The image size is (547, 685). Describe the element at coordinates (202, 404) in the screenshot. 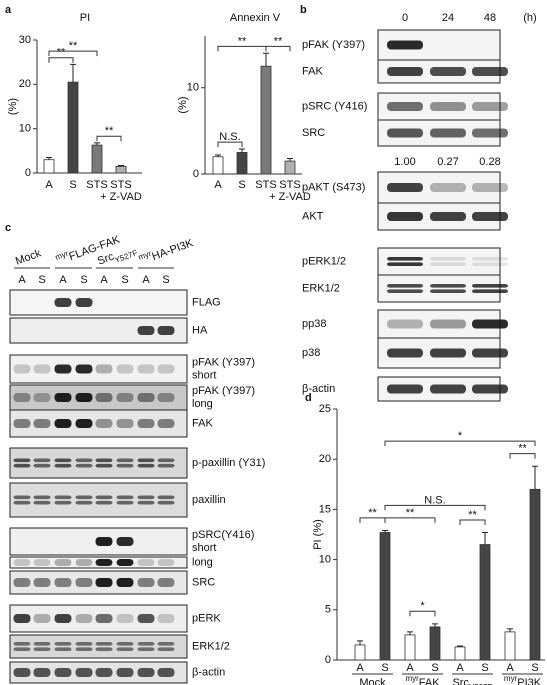

I see `blot-label: long` at that location.